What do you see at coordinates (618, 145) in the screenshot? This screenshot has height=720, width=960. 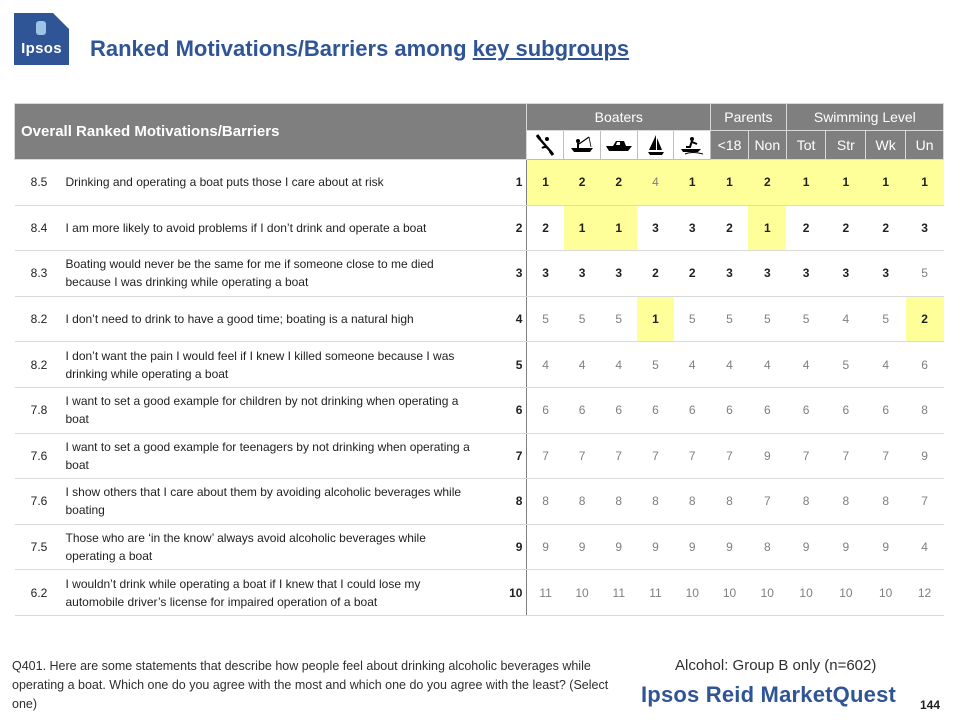 I see `motorboat-icon` at bounding box center [618, 145].